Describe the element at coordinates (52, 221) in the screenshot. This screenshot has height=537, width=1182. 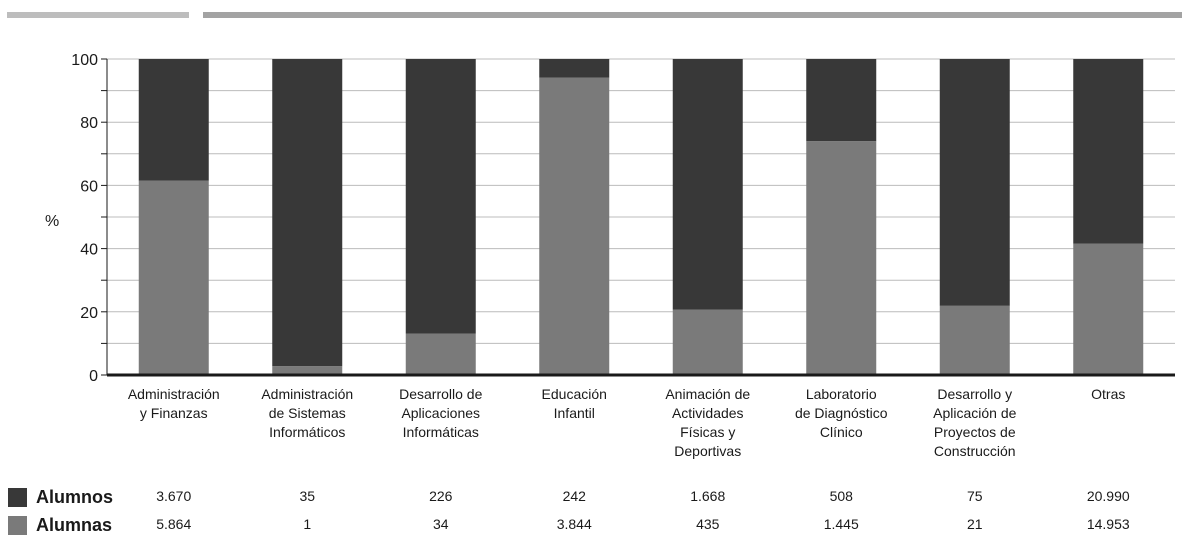
I see `y-axis-label: %` at that location.